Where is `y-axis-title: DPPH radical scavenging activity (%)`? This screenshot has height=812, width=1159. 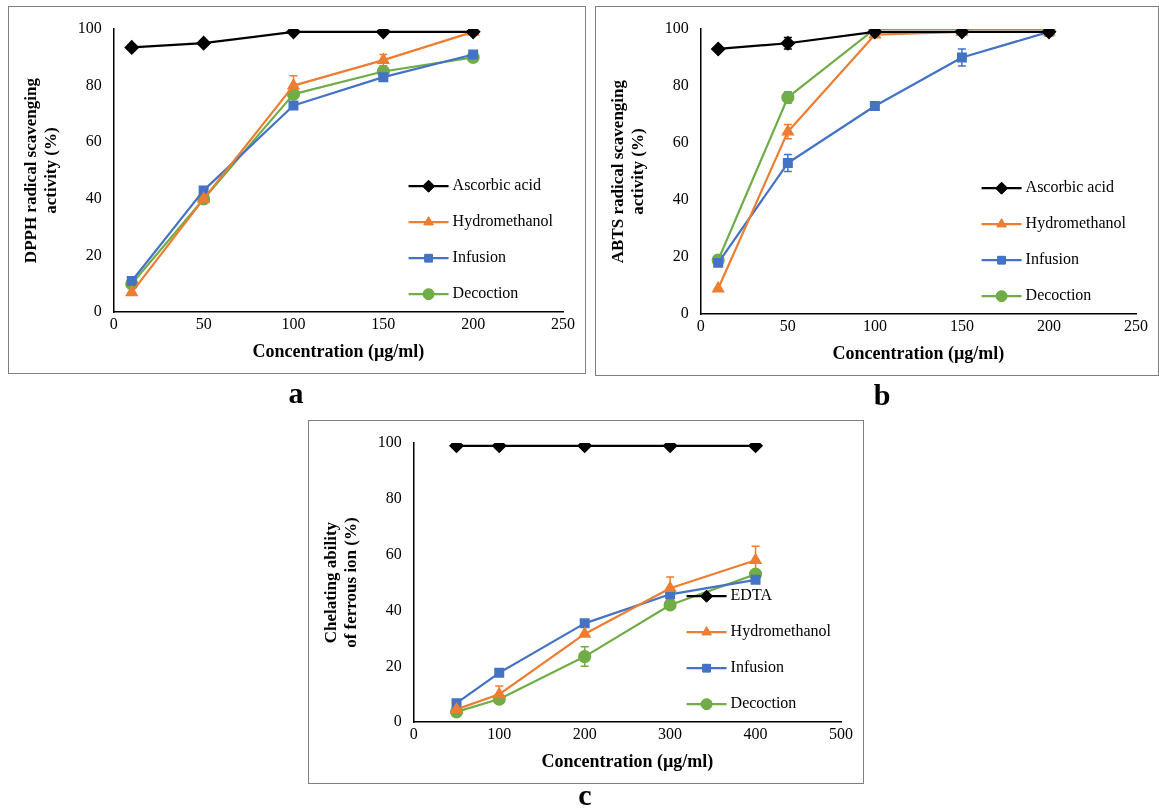 y-axis-title: DPPH radical scavenging activity (%) is located at coordinates (40, 170).